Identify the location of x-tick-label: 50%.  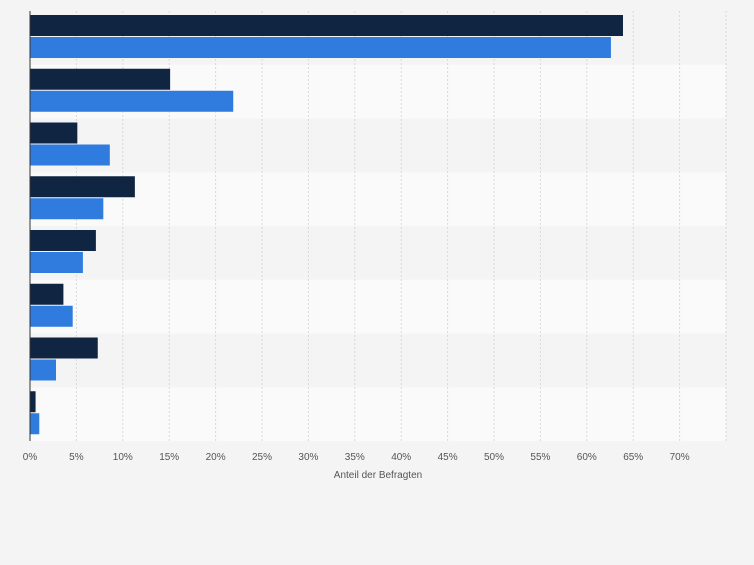
(494, 457).